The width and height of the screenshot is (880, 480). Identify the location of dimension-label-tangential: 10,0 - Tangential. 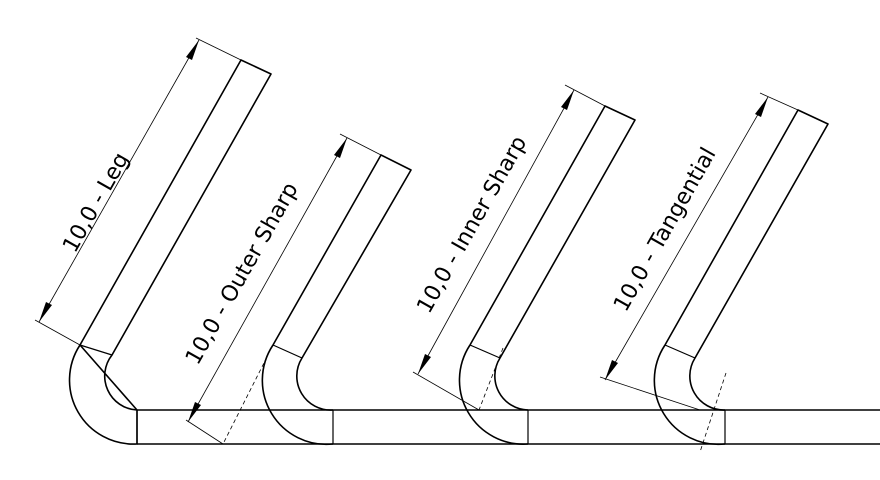
(665, 230).